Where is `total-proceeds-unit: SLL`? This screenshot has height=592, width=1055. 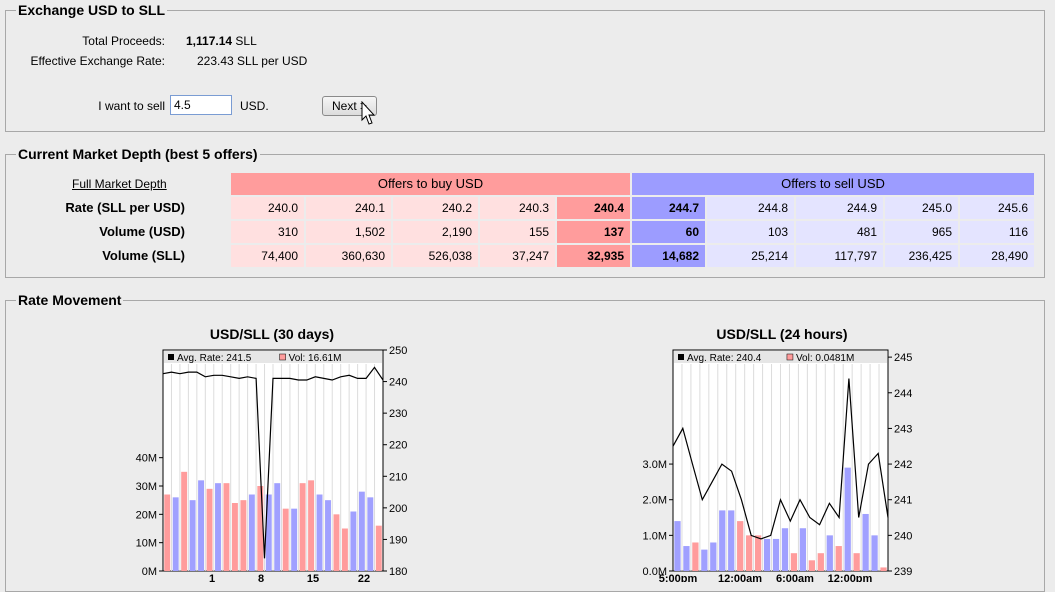
total-proceeds-unit: SLL is located at coordinates (246, 41).